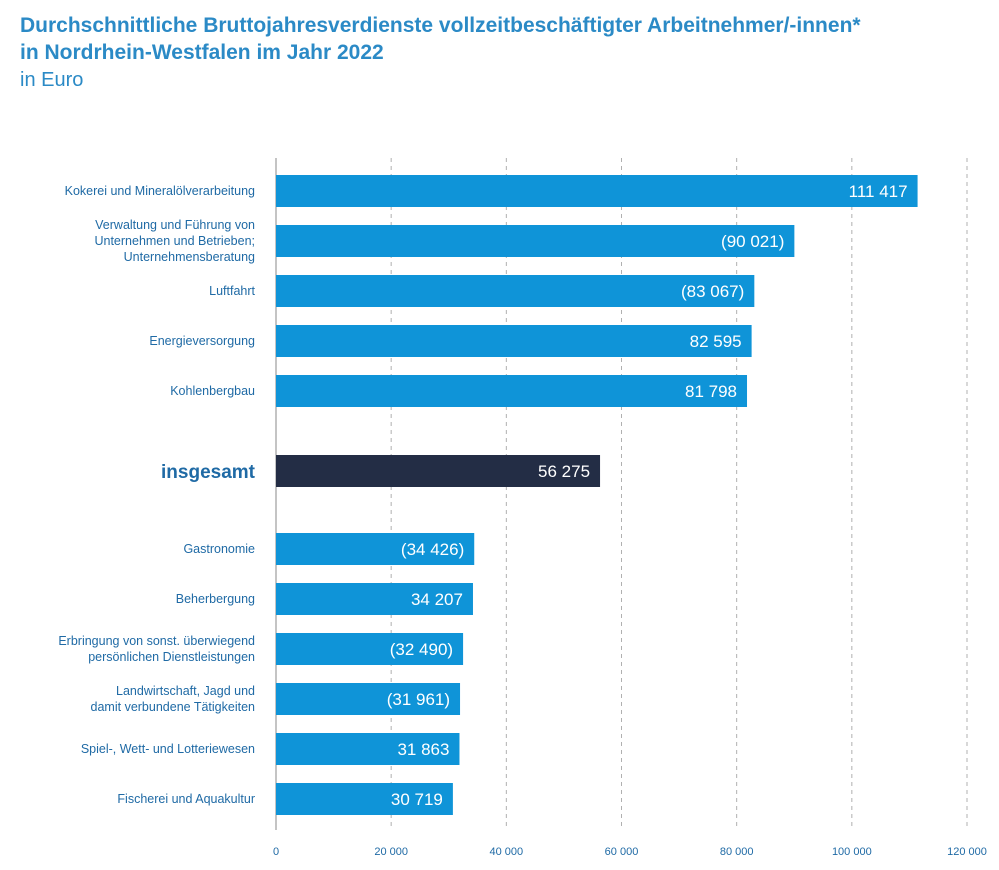  What do you see at coordinates (423, 749) in the screenshot?
I see `bar-value-label: 31 863` at bounding box center [423, 749].